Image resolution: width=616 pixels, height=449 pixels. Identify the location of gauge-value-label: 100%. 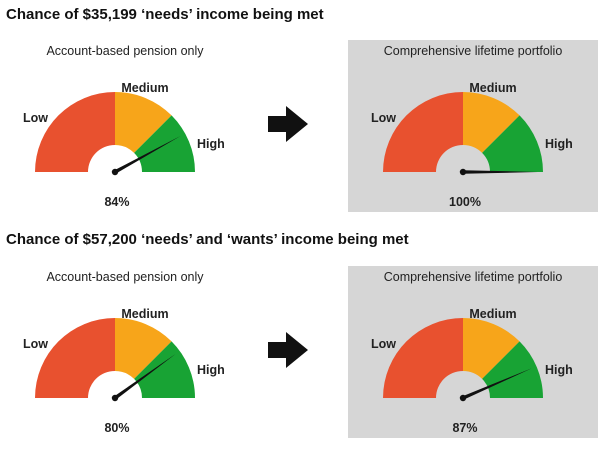
(465, 202).